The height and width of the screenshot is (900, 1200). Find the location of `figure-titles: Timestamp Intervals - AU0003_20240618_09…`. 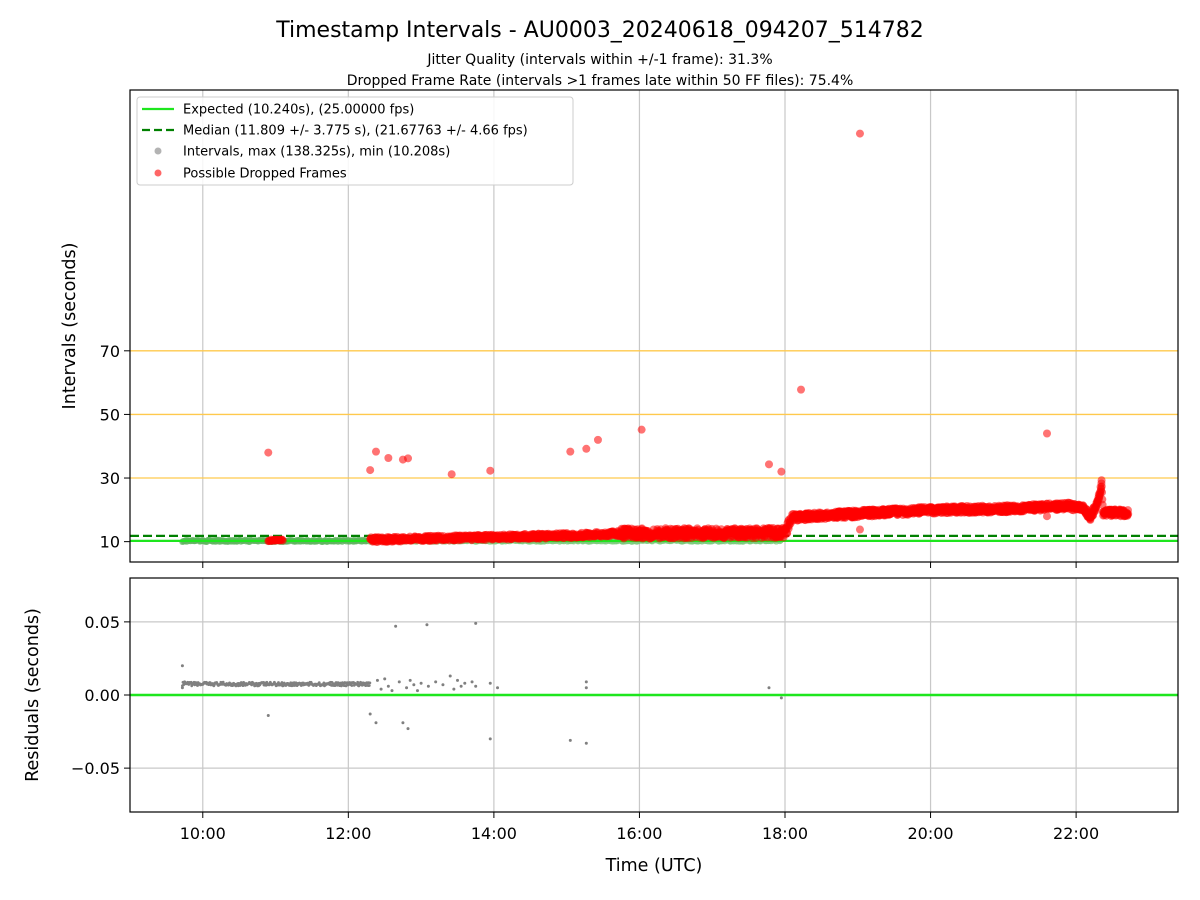

figure-titles: Timestamp Intervals - AU0003_20240618_09… is located at coordinates (599, 53).